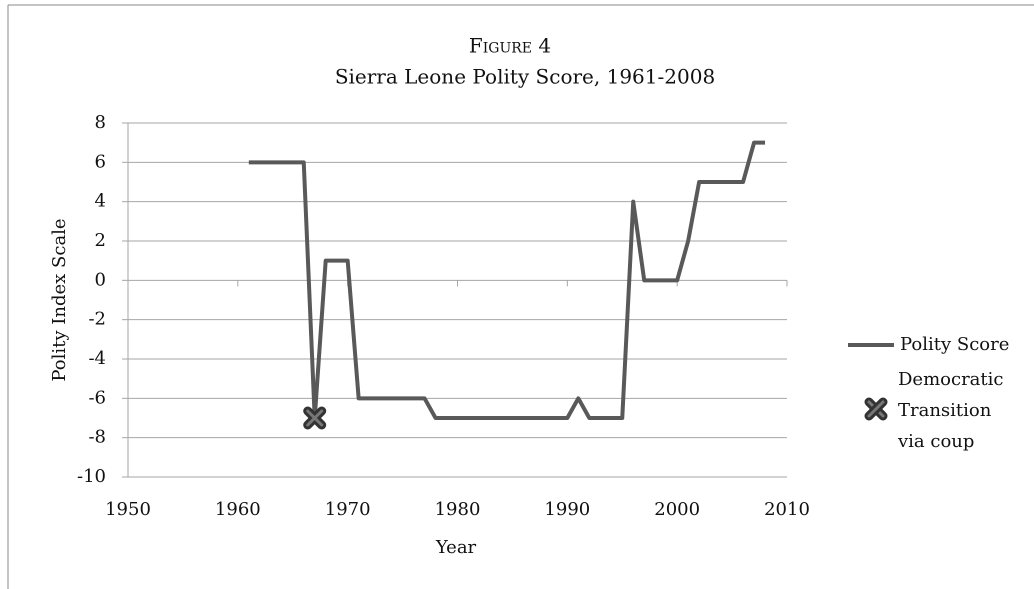 This screenshot has width=1034, height=589. I want to click on x-tick-label: 1970, so click(348, 509).